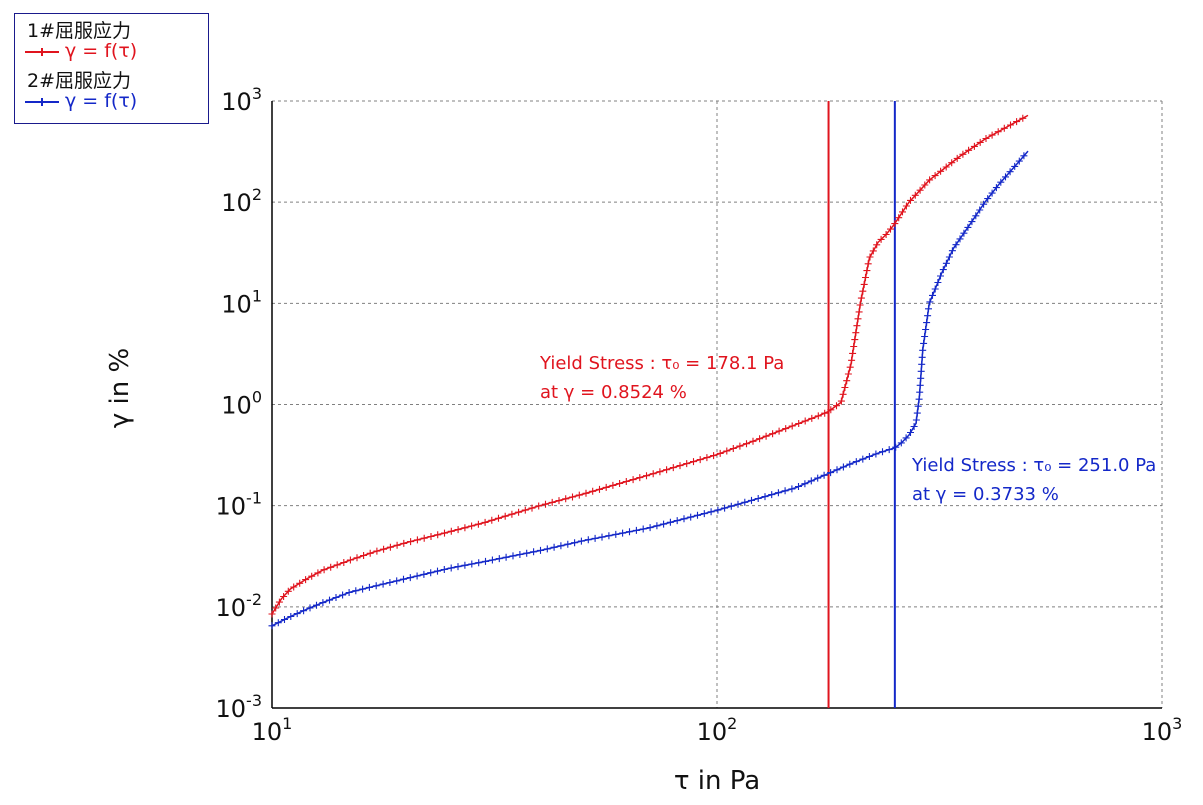 This screenshot has height=805, width=1203. What do you see at coordinates (661, 363) in the screenshot?
I see `annotation-1-line1: Yield Stress : τ₀ = 178.1 Pa` at bounding box center [661, 363].